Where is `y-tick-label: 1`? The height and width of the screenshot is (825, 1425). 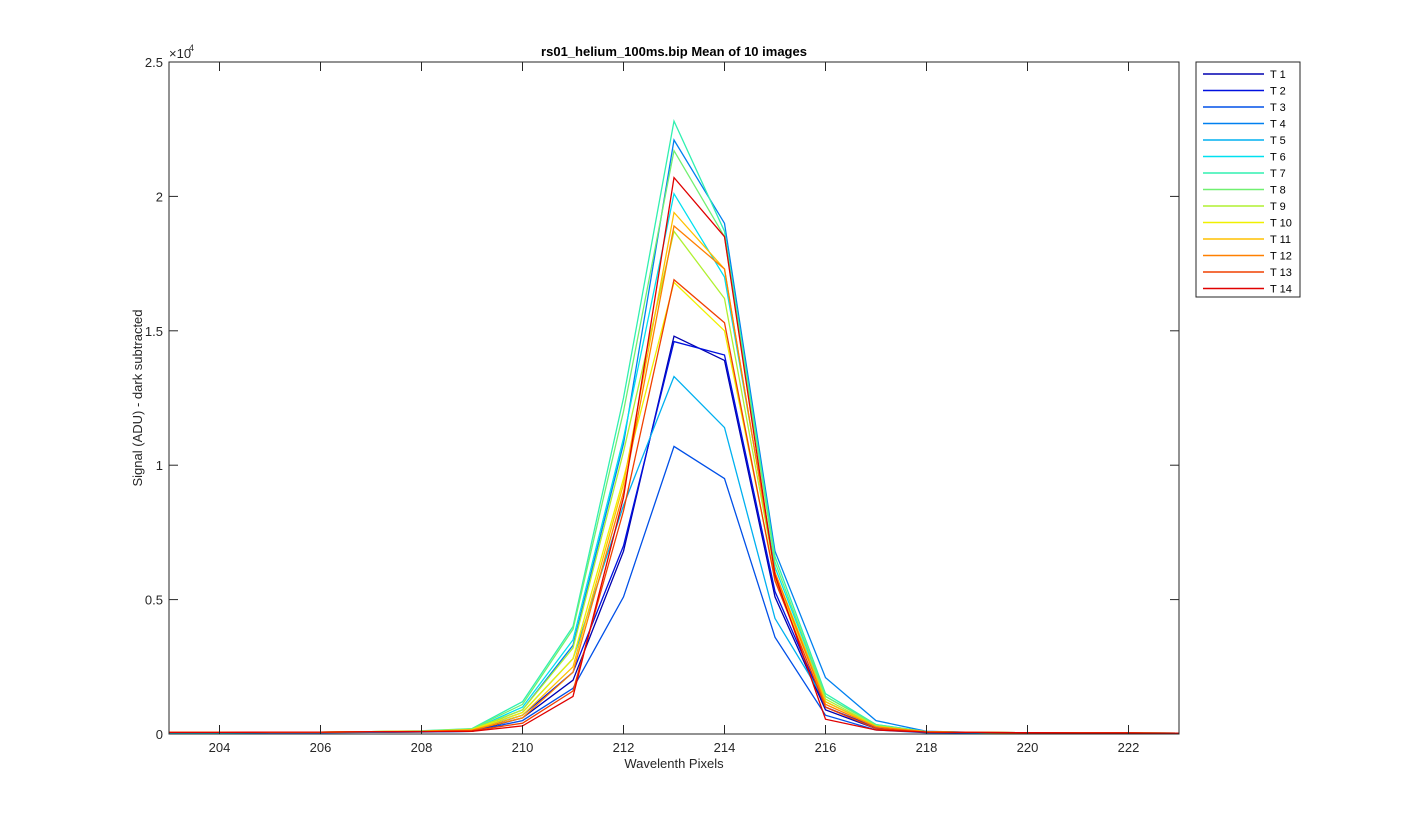
y-tick-label: 1 is located at coordinates (159, 465).